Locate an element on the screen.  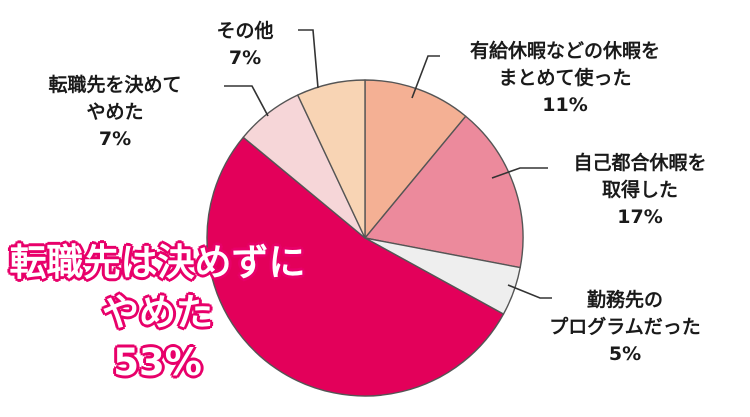
label-quit-without-job-line-1: 転職先は決めずに is located at coordinates (157, 262).